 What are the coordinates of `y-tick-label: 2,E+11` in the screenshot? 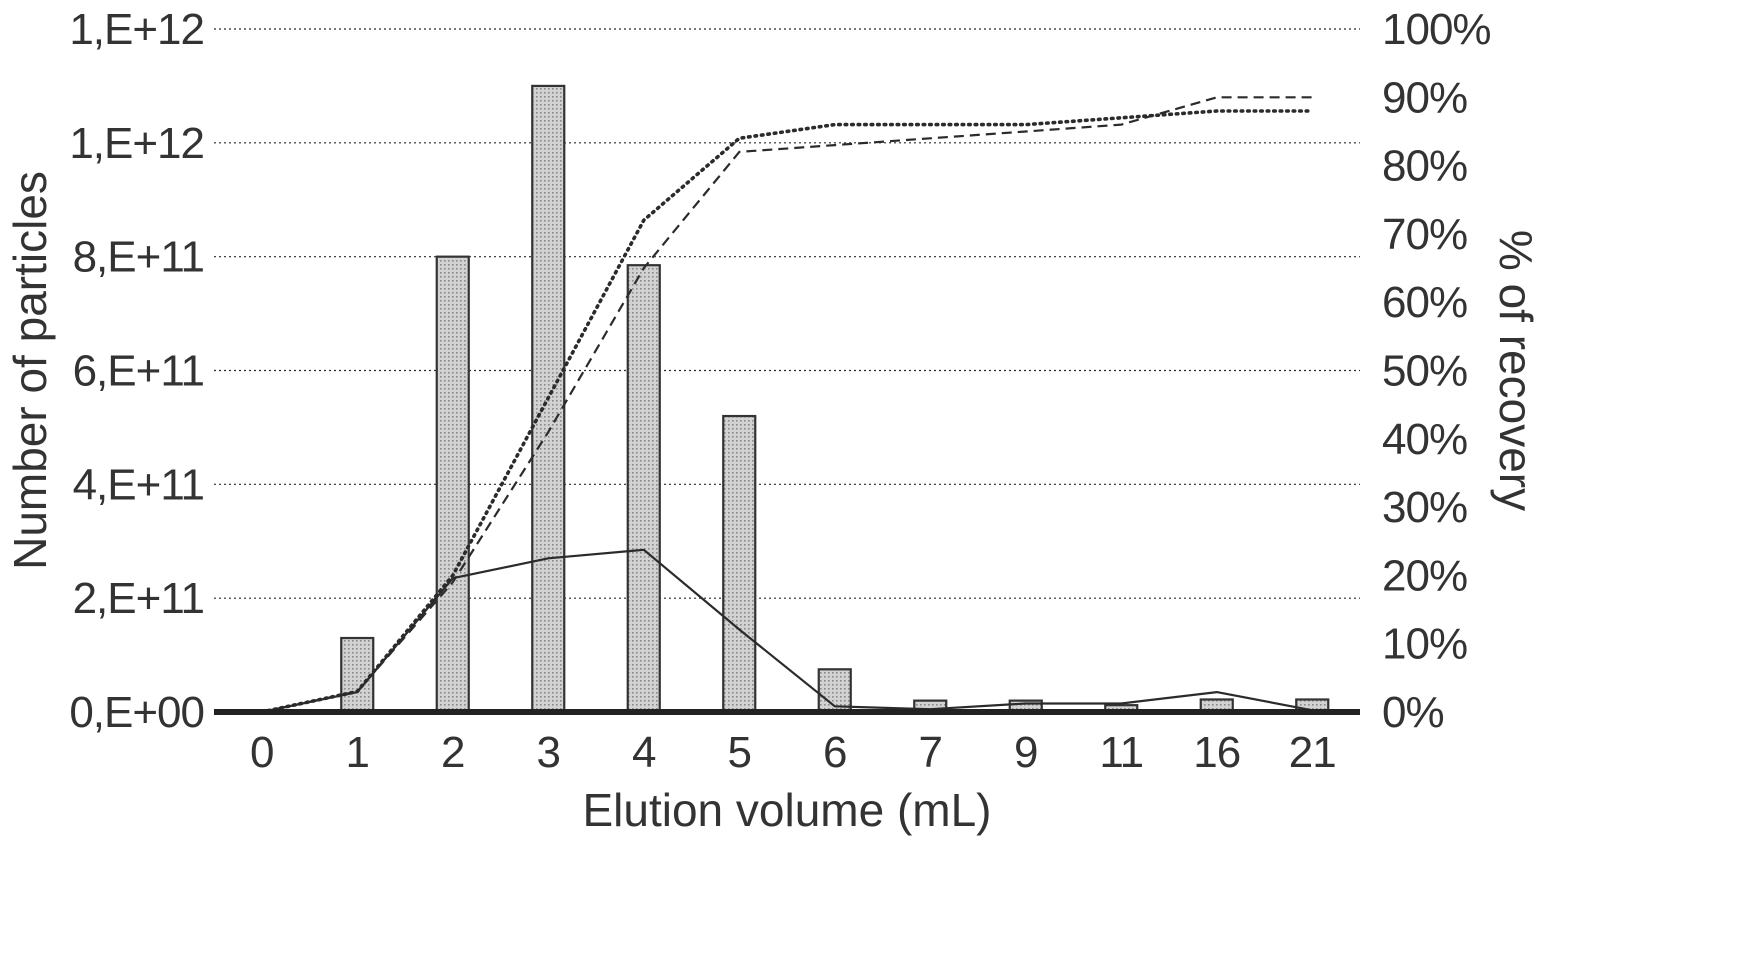 It's located at (138, 598).